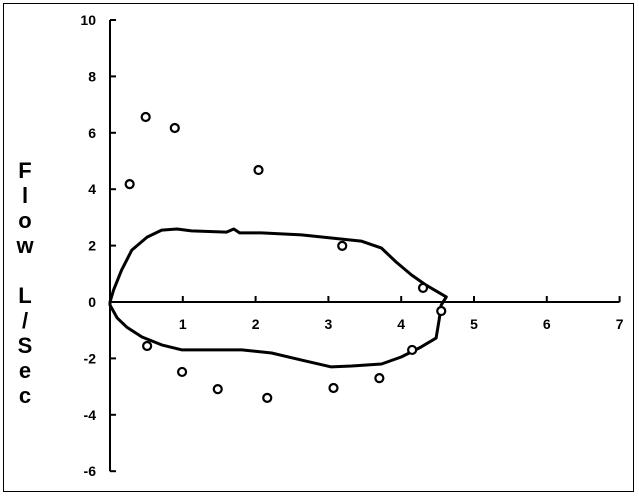 This screenshot has width=639, height=497. I want to click on x-tick-label: 7, so click(620, 324).